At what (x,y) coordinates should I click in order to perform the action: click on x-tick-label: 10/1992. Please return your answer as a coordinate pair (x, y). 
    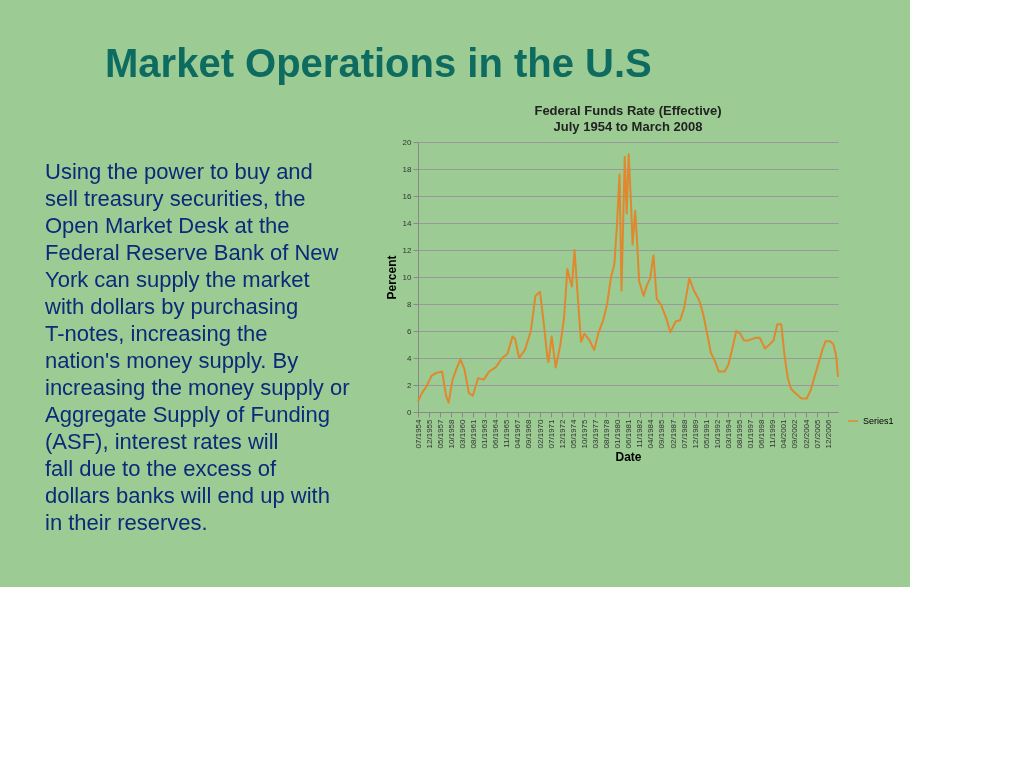
    Looking at the image, I should click on (717, 433).